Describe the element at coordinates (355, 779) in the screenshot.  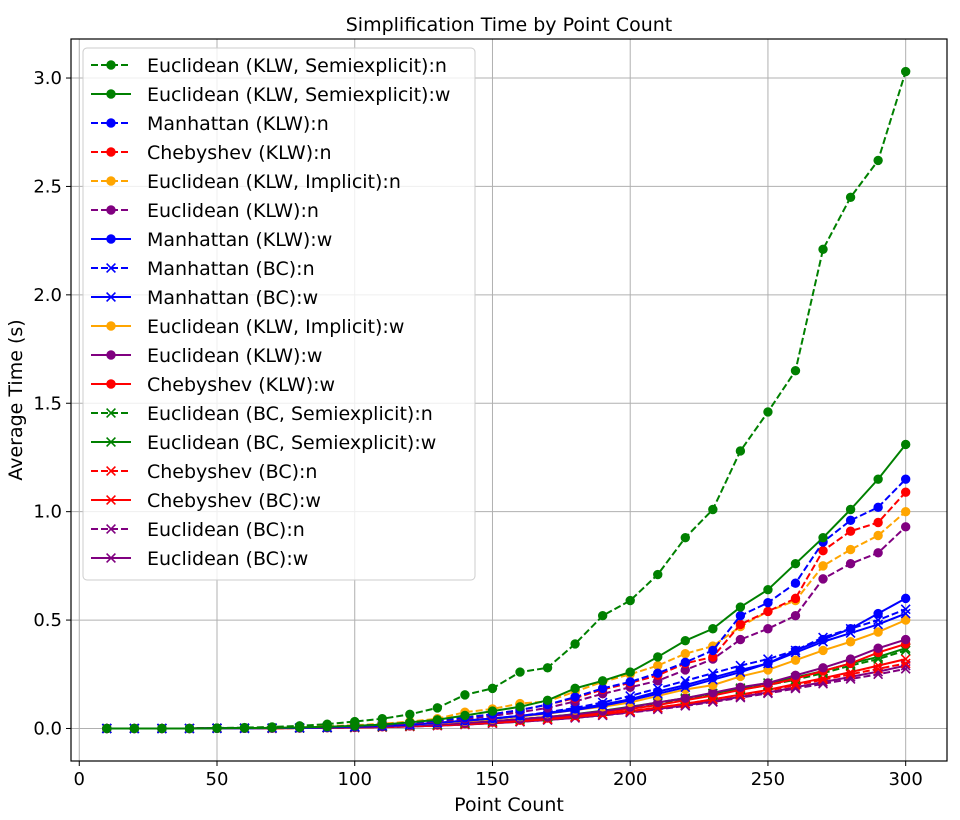
I see `x-tick-label: 100` at that location.